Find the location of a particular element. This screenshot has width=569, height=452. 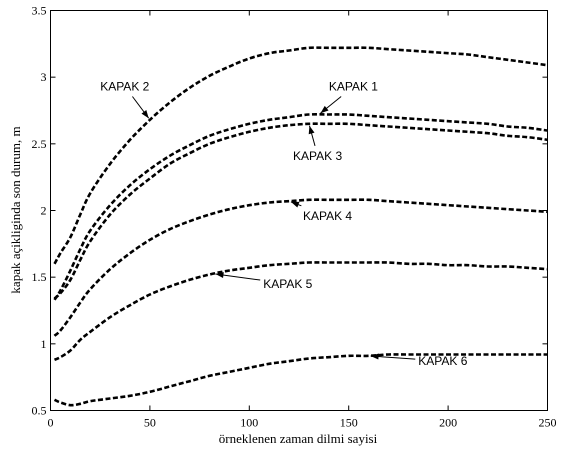

x-tick-label: 150 is located at coordinates (349, 423).